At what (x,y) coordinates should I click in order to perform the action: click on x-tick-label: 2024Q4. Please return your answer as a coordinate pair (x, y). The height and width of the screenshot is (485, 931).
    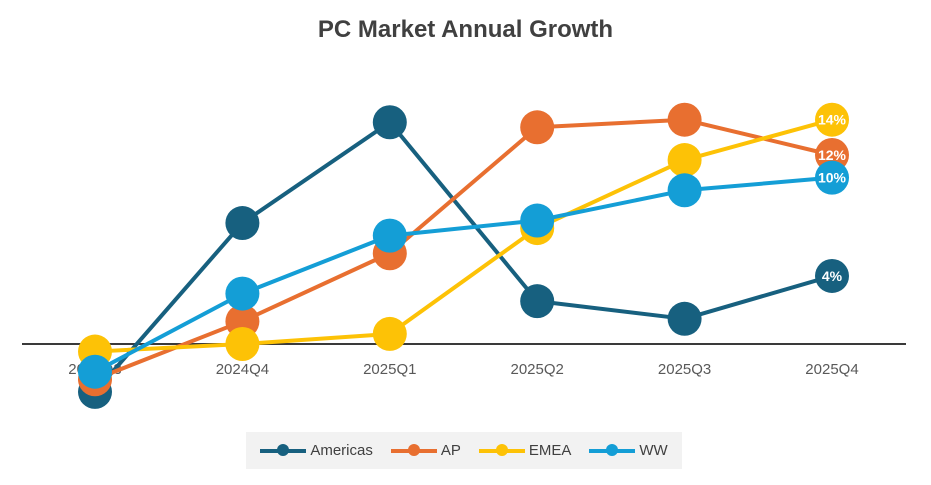
    Looking at the image, I should click on (242, 369).